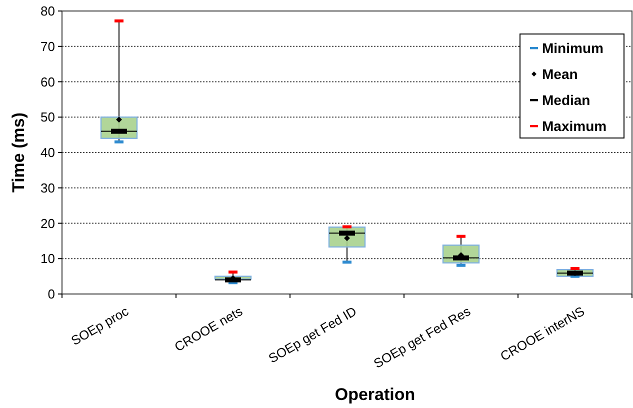  I want to click on y-tick-label: 70, so click(47, 46).